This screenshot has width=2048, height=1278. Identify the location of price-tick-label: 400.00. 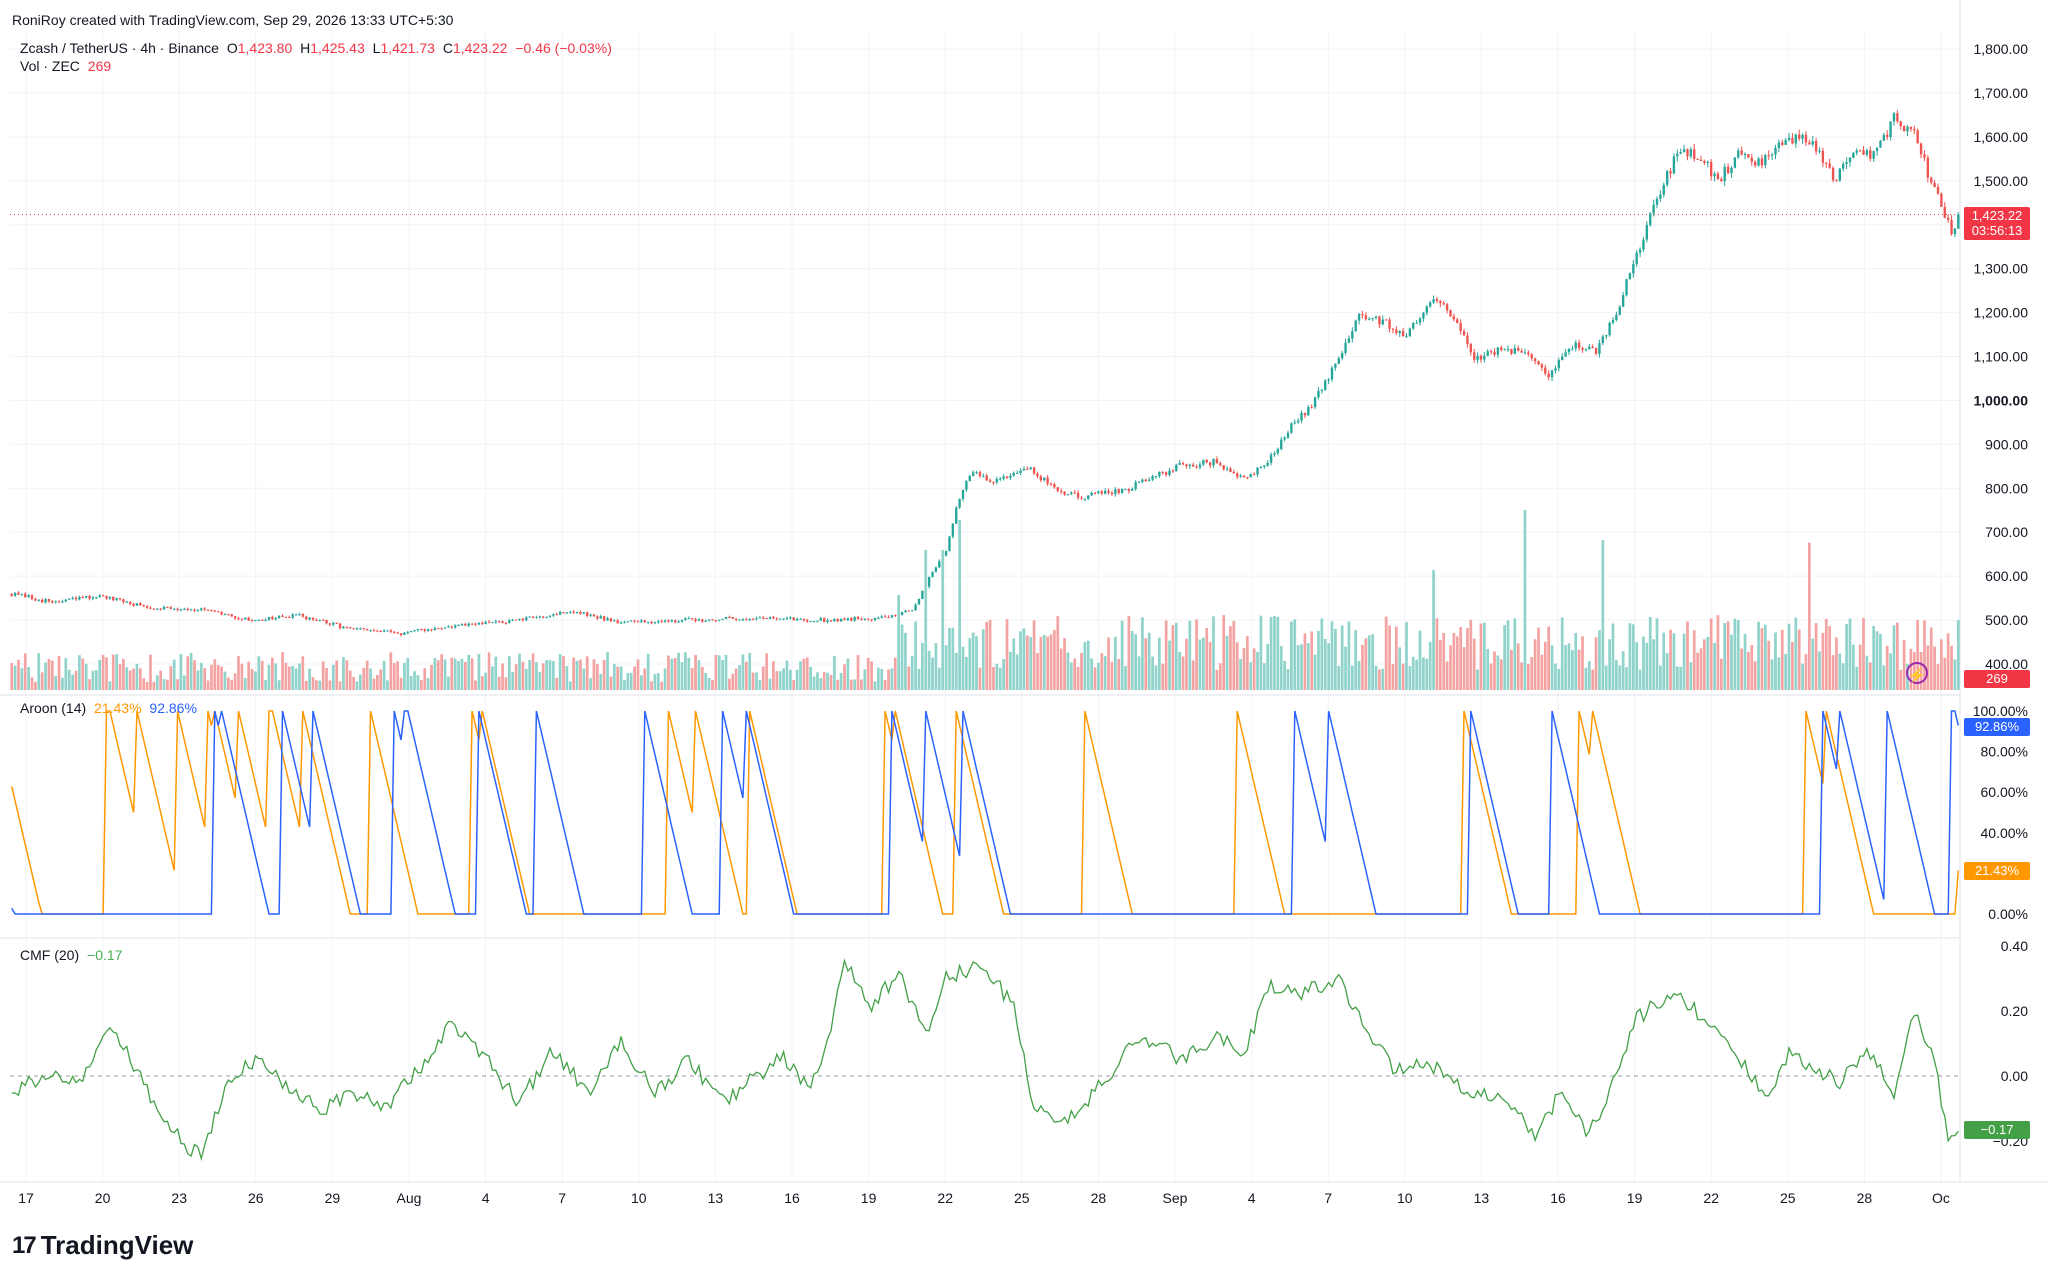
(2006, 664).